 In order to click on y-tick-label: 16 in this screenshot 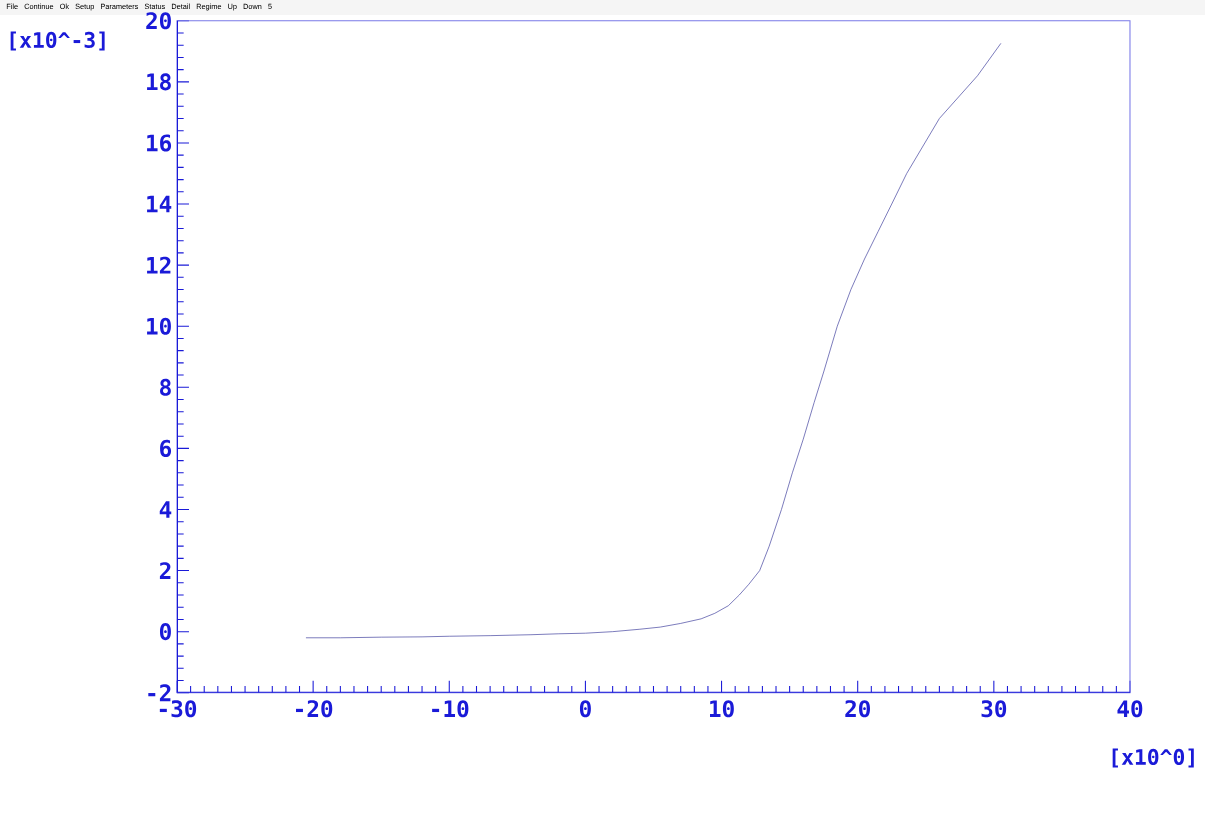, I will do `click(159, 143)`.